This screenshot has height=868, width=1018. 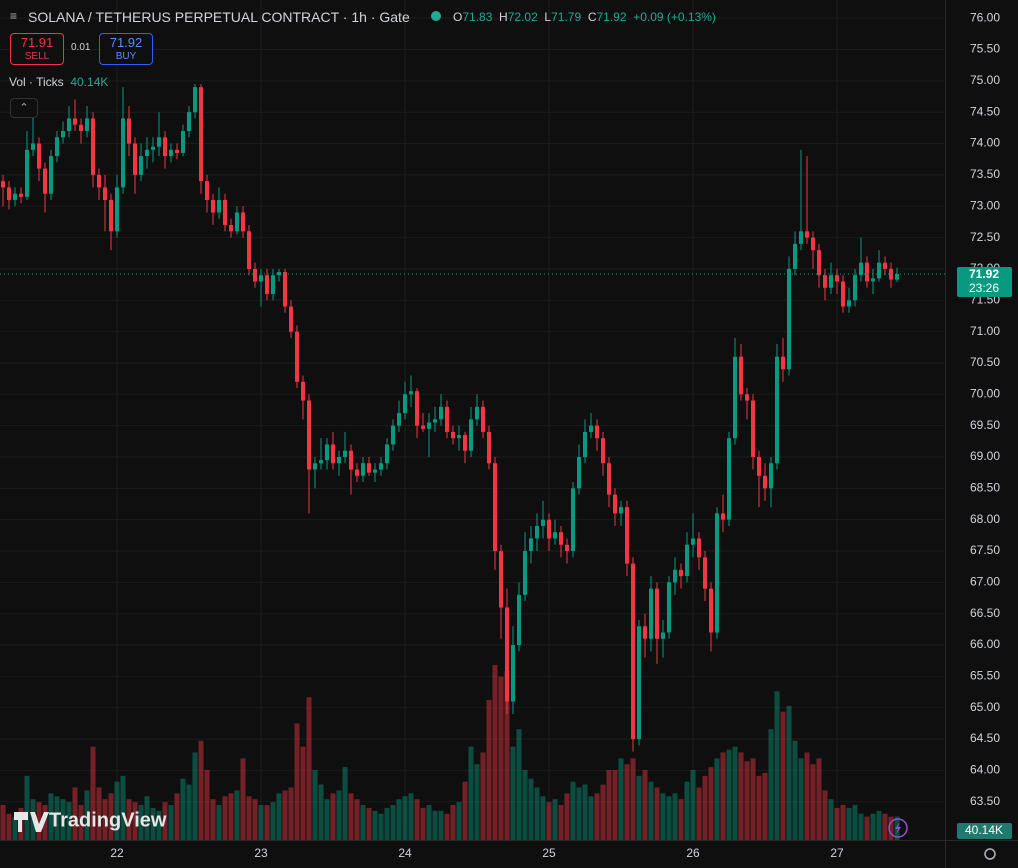 What do you see at coordinates (985, 582) in the screenshot?
I see `y-tick-label: 67.00` at bounding box center [985, 582].